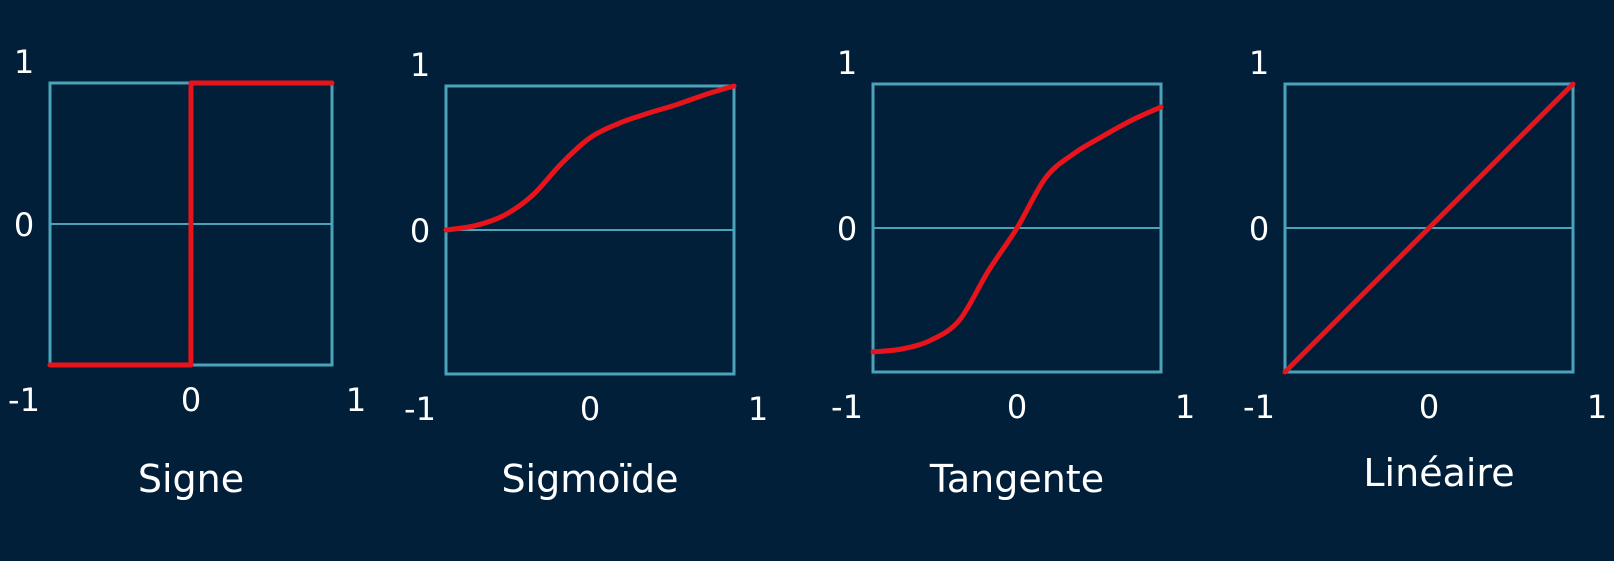 This screenshot has width=1614, height=561. I want to click on chart-title: Linéaire, so click(1438, 473).